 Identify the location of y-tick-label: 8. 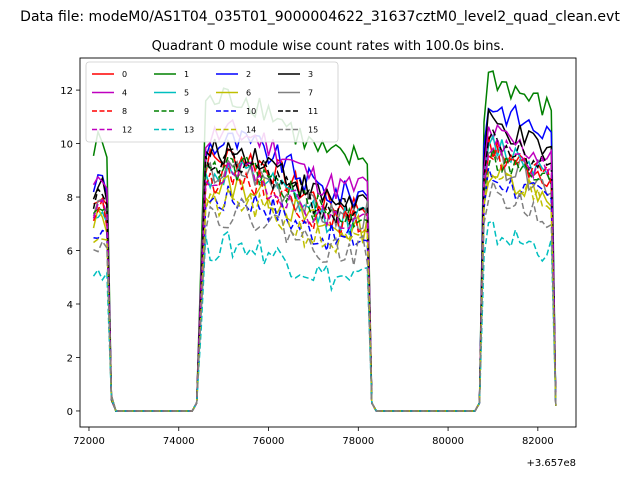
(70, 198).